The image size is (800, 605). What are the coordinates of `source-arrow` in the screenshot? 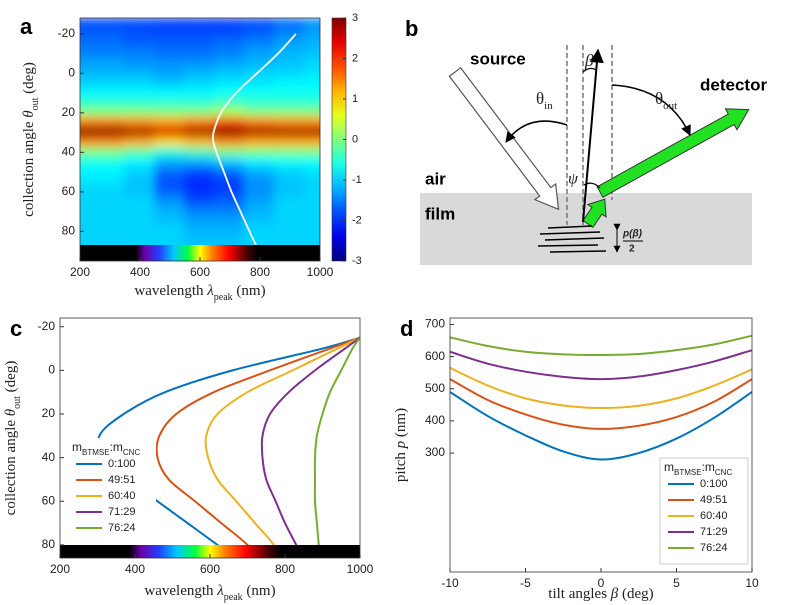 It's located at (504, 138).